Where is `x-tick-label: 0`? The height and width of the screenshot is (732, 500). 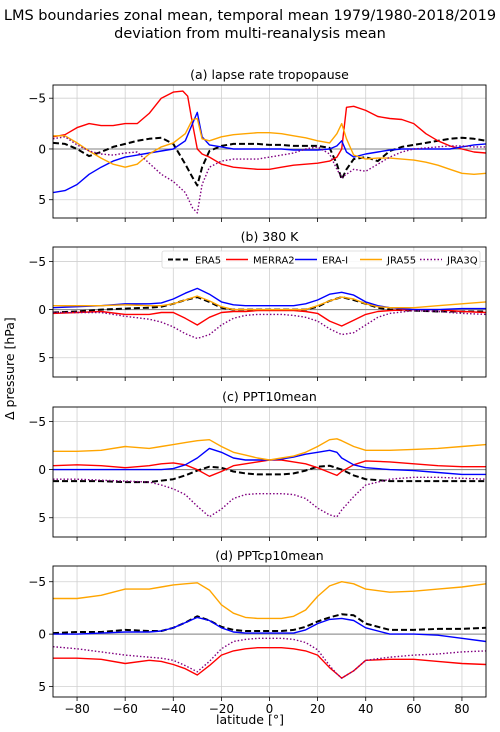
x-tick-label: 0 is located at coordinates (270, 709).